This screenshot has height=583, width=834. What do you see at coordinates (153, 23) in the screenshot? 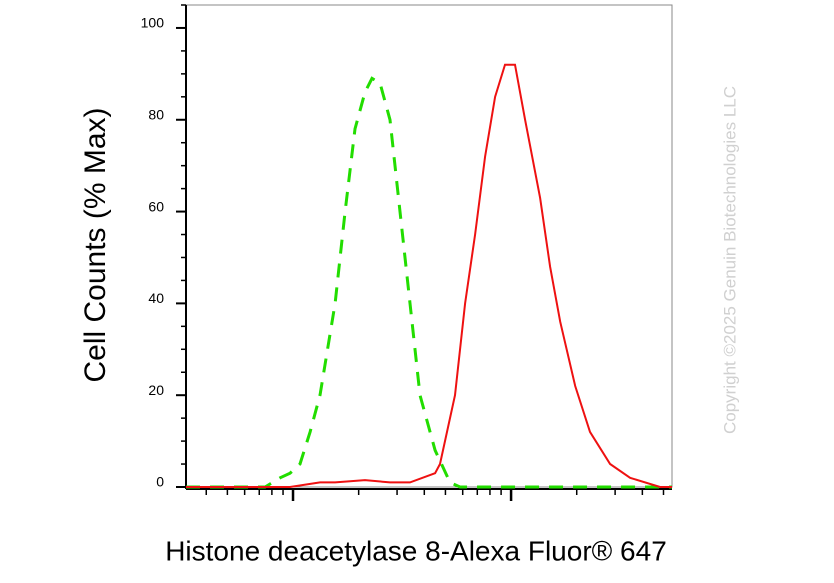
I see `y-tick-label: 100` at bounding box center [153, 23].